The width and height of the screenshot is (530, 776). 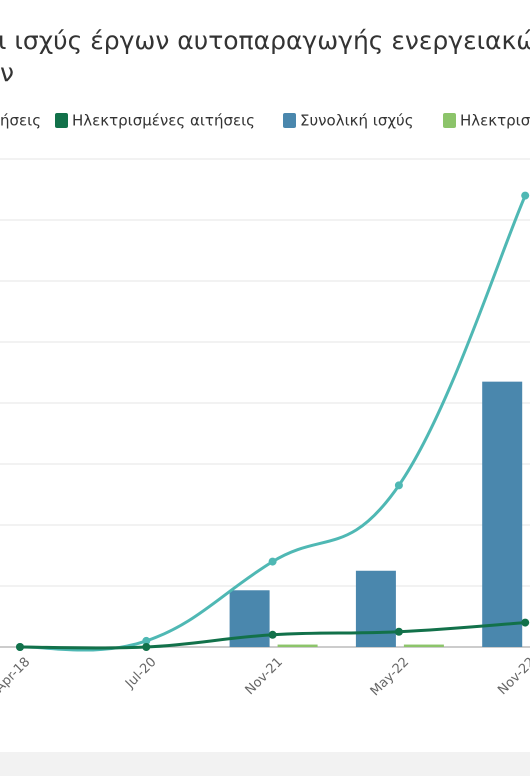 What do you see at coordinates (265, 764) in the screenshot?
I see `footer-strip` at bounding box center [265, 764].